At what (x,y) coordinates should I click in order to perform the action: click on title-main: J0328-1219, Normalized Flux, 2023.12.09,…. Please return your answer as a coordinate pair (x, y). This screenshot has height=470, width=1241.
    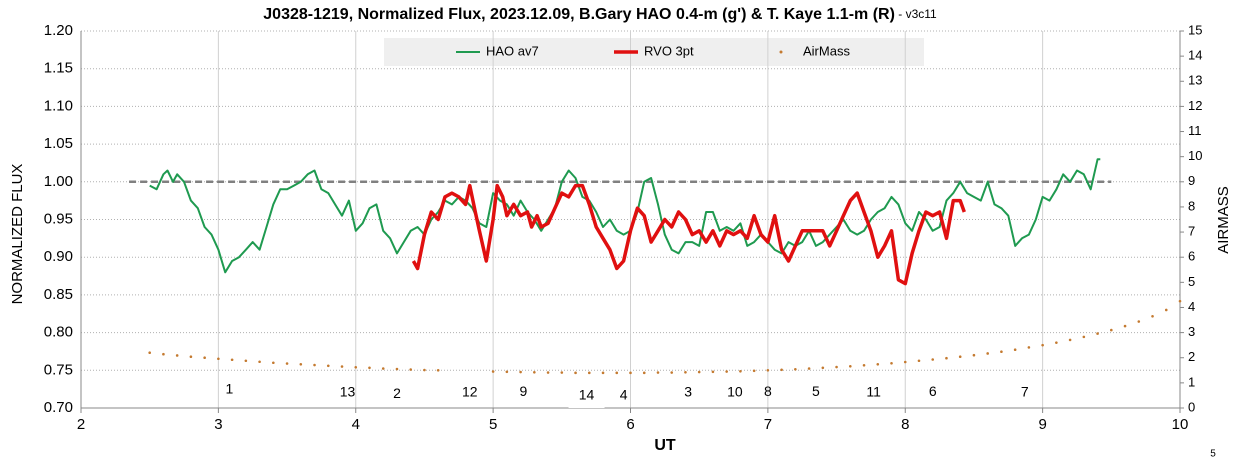
    Looking at the image, I should click on (579, 14).